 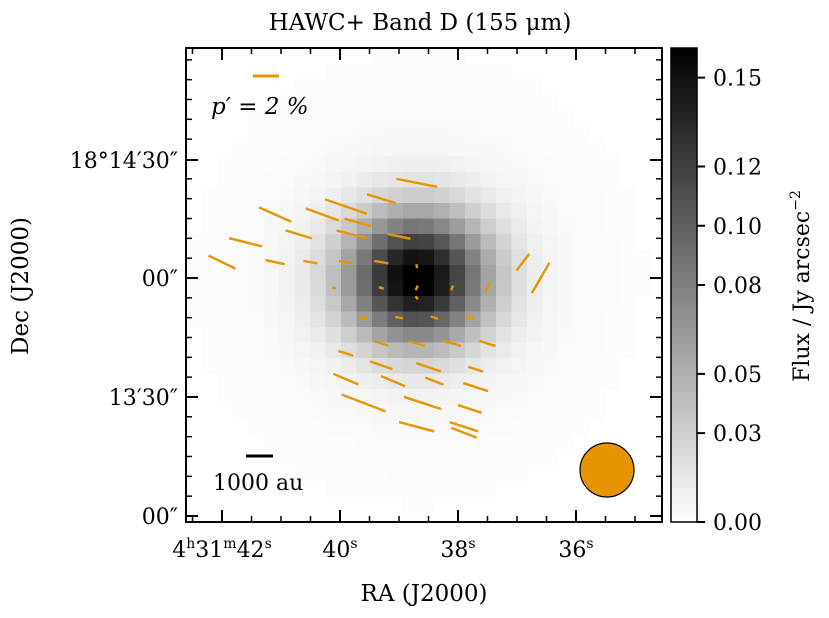 I want to click on colorbar-tick-label: 0.15, so click(x=737, y=79).